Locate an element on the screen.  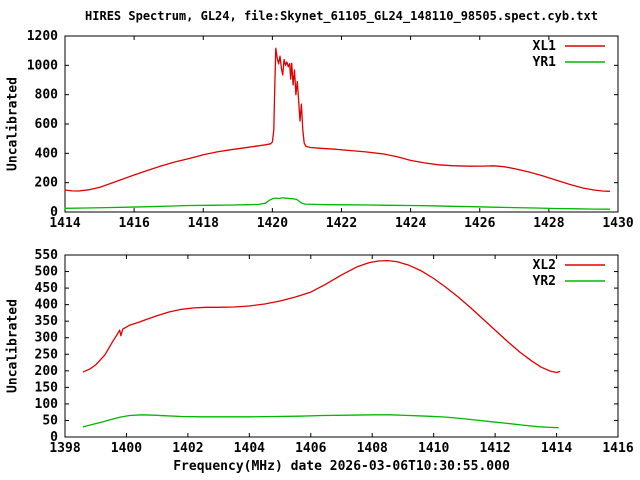
y-tick-label: 100 is located at coordinates (47, 404).